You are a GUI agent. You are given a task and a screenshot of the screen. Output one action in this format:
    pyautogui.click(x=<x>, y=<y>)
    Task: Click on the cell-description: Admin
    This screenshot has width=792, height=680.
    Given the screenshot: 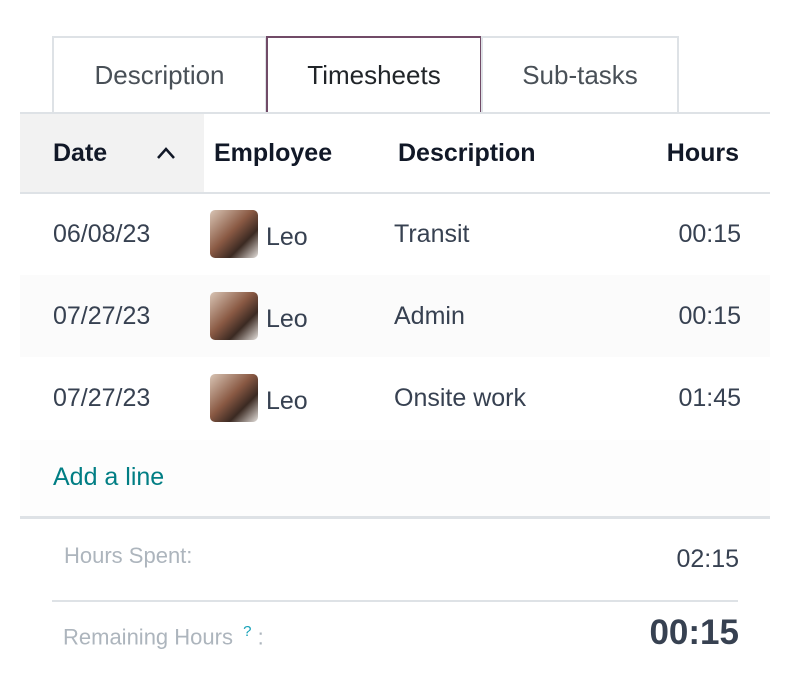 What is the action you would take?
    pyautogui.click(x=429, y=315)
    